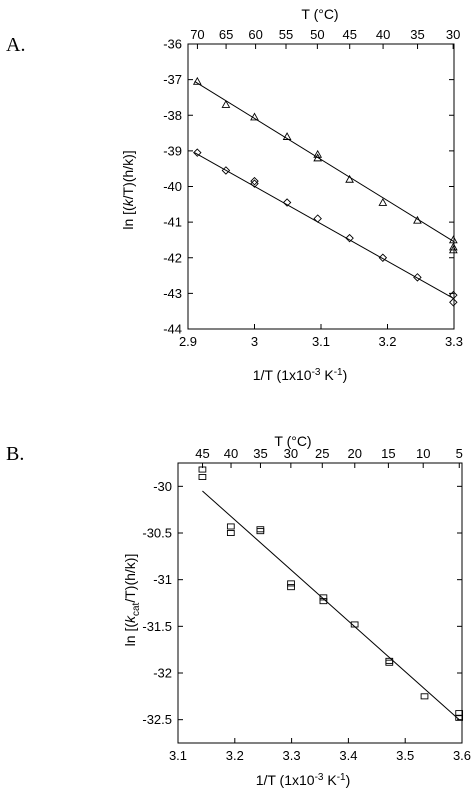 The height and width of the screenshot is (795, 474). What do you see at coordinates (172, 222) in the screenshot?
I see `y-tick-label: -41` at bounding box center [172, 222].